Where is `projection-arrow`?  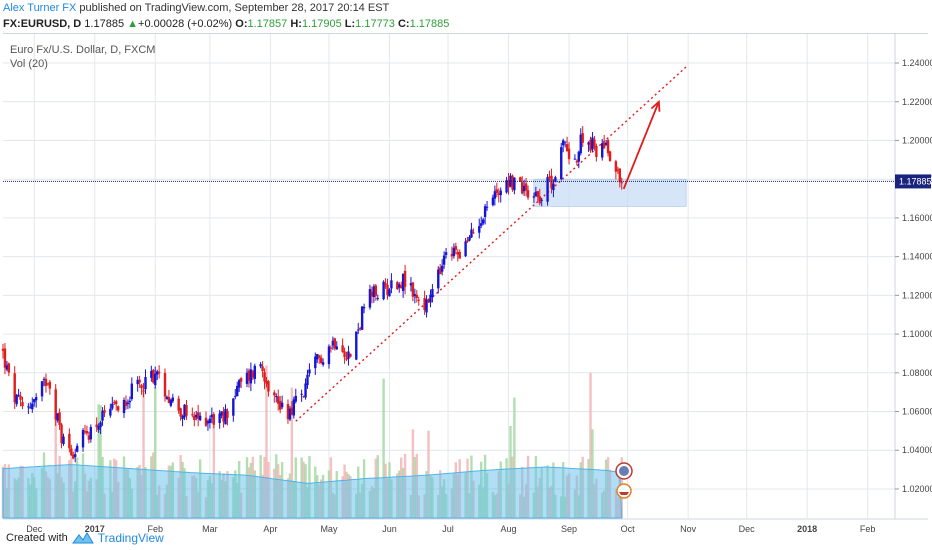
projection-arrow is located at coordinates (641, 144).